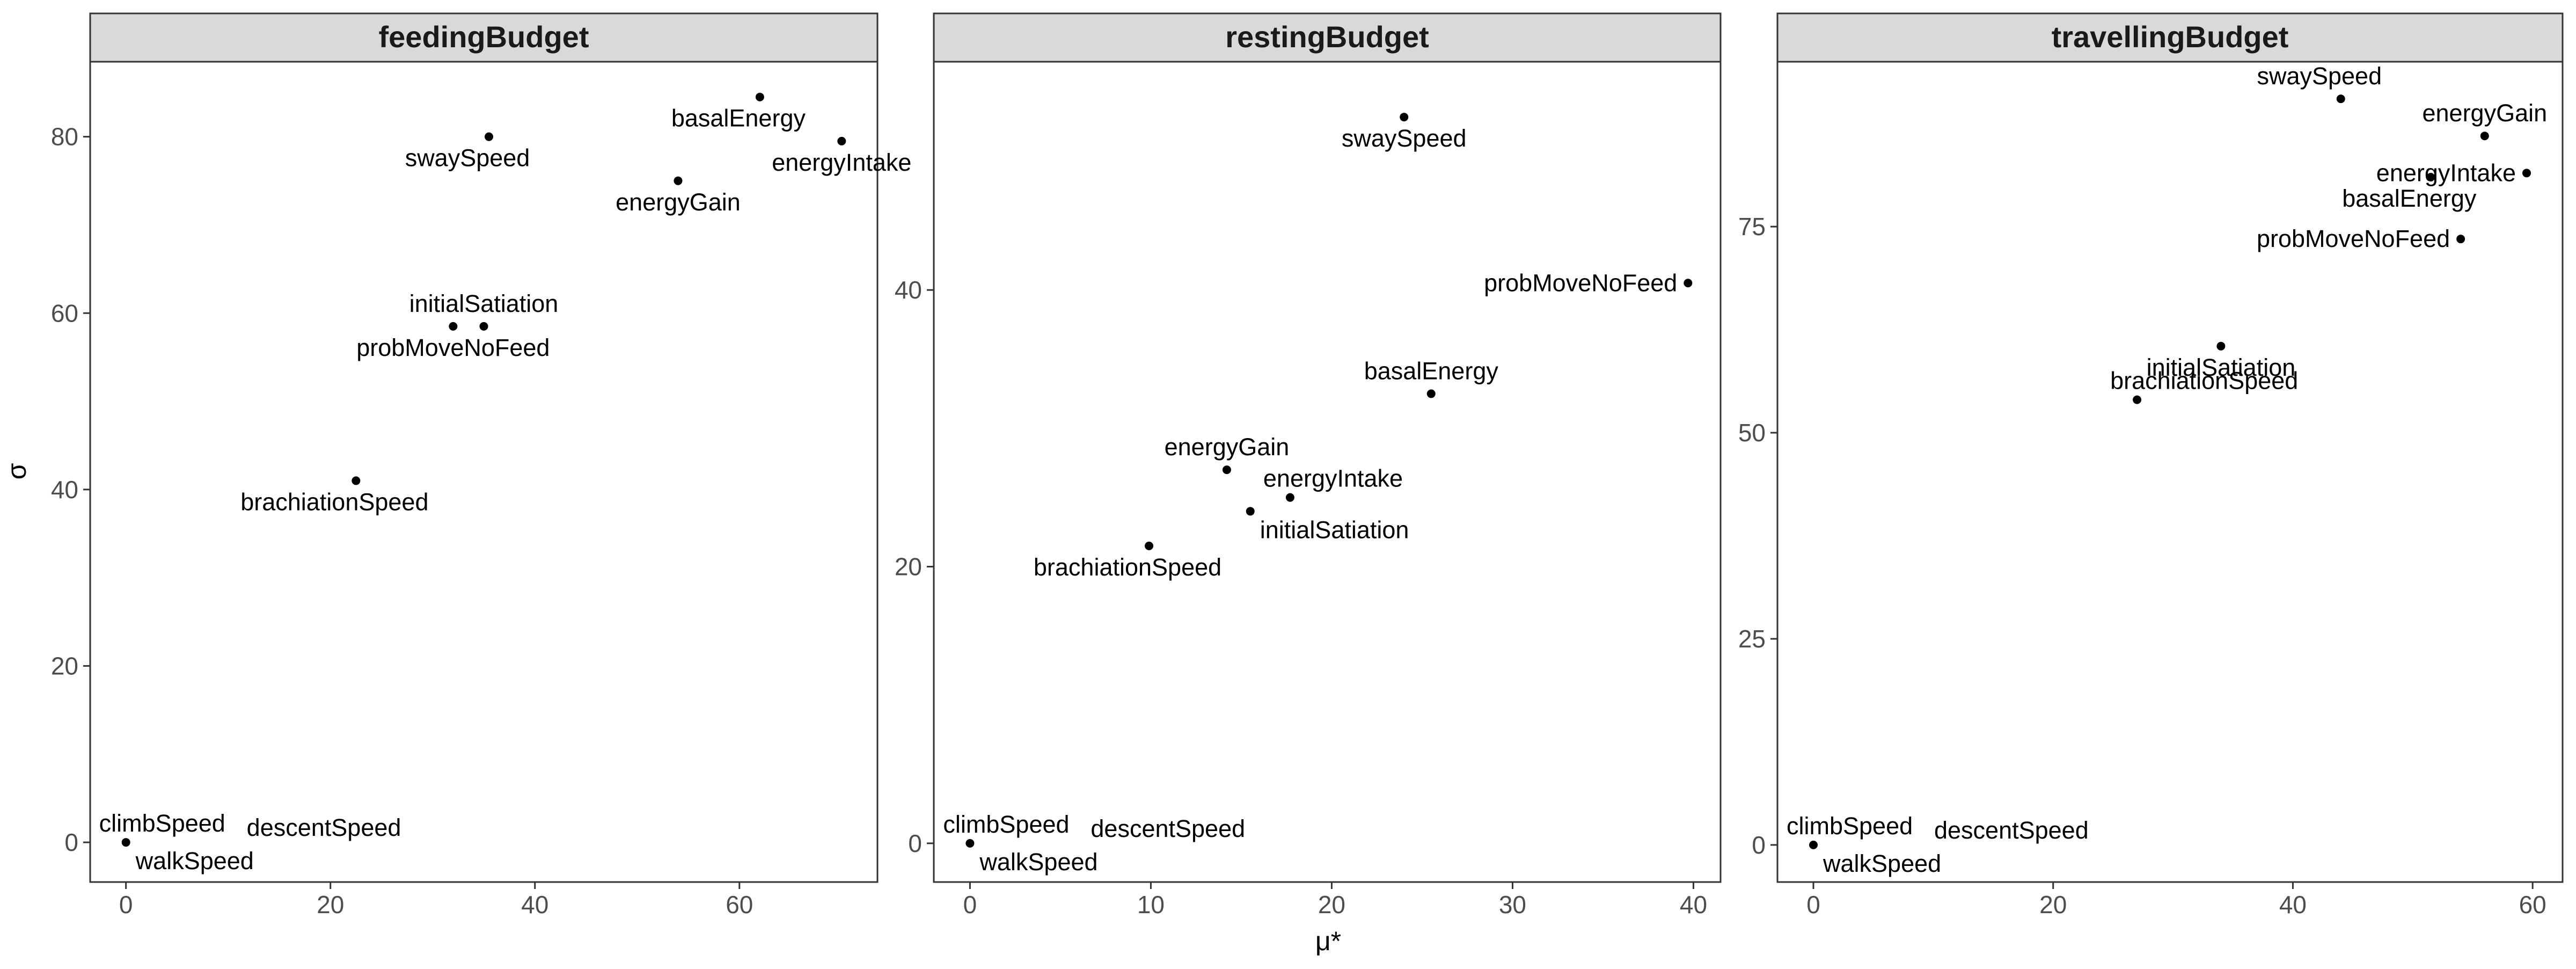 The image size is (2576, 969). Describe the element at coordinates (1512, 905) in the screenshot. I see `x-tick-label: 30` at that location.